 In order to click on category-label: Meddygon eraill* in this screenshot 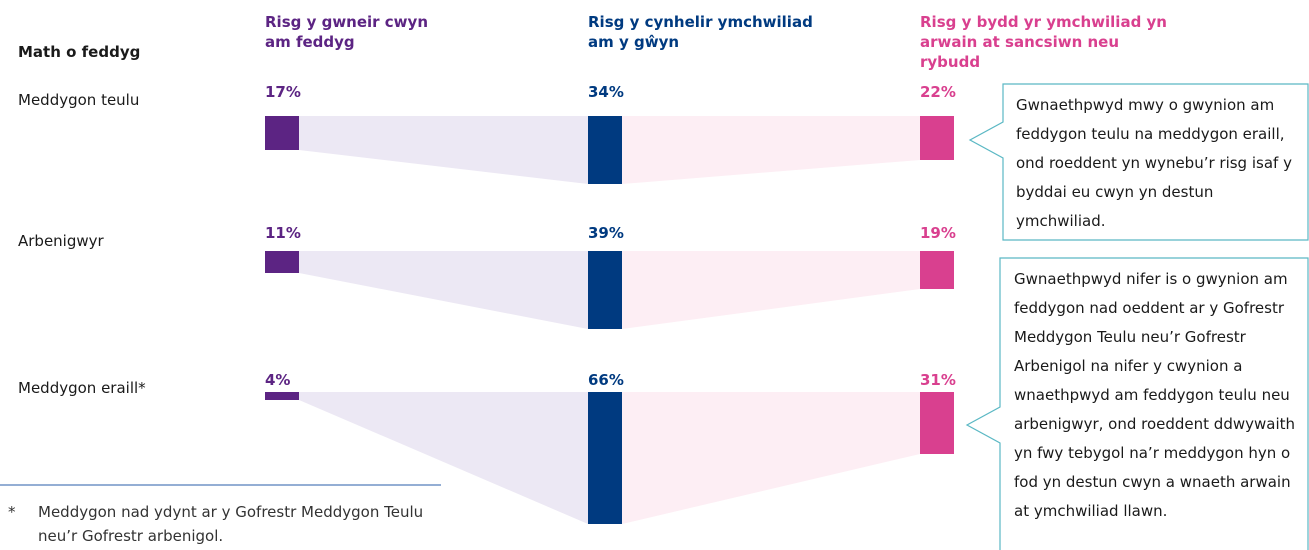, I will do `click(82, 388)`.